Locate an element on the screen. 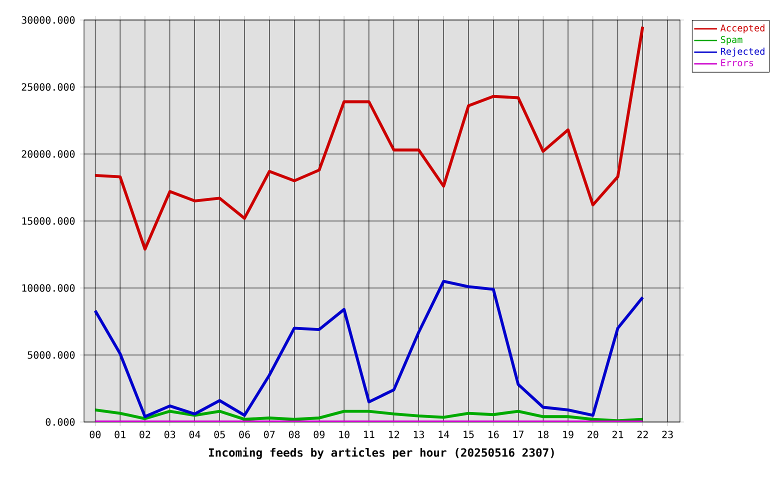  x-tick-label: 08 is located at coordinates (294, 434).